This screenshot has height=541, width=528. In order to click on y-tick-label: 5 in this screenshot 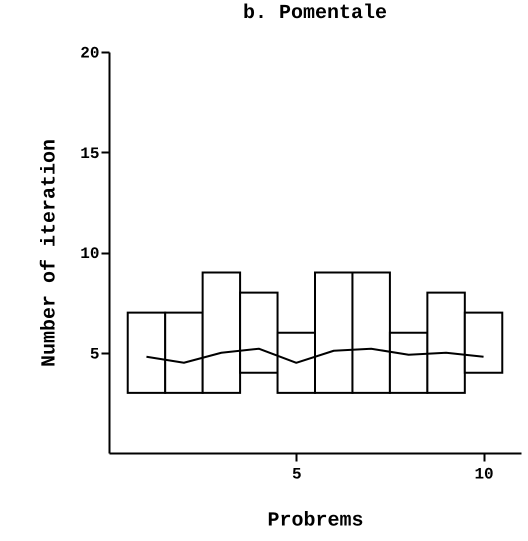, I will do `click(95, 354)`.